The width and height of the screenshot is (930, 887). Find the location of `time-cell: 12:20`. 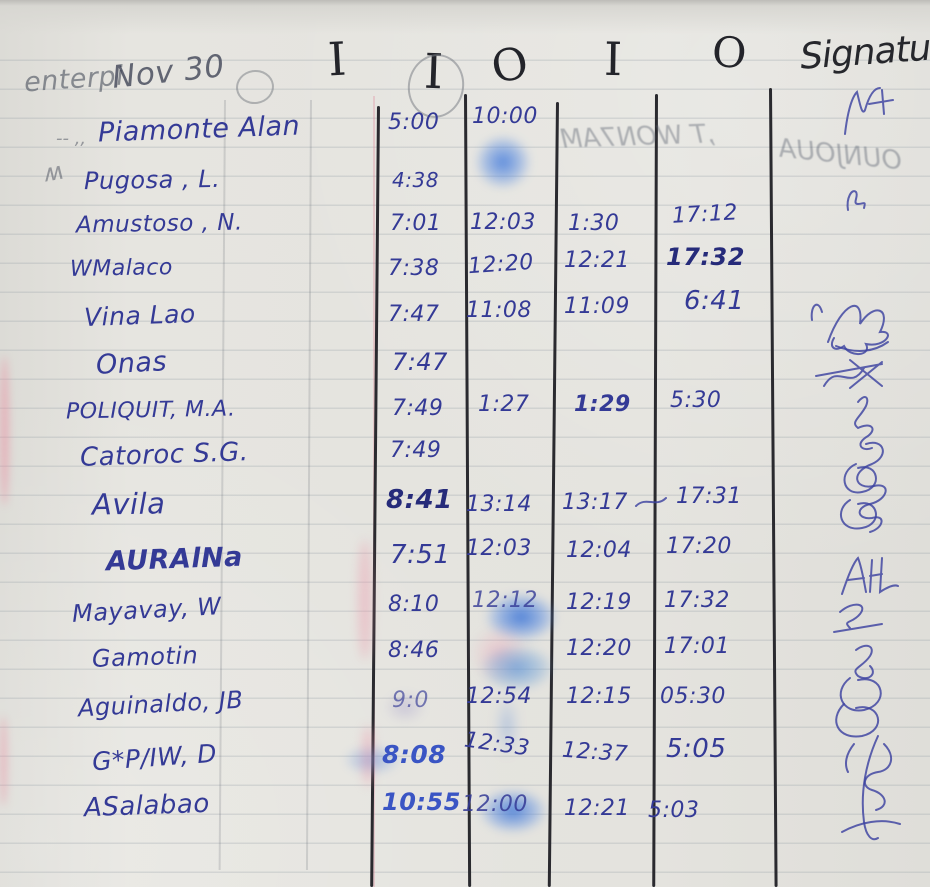

time-cell: 12:20 is located at coordinates (599, 648).